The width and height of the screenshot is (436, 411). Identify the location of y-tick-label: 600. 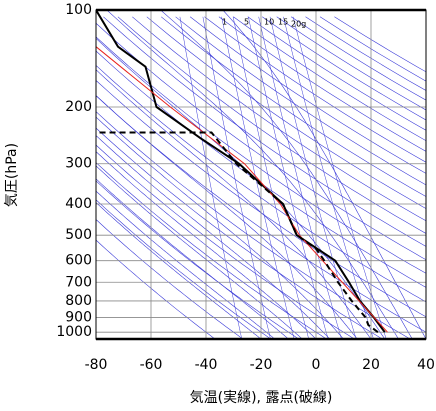
(78, 261).